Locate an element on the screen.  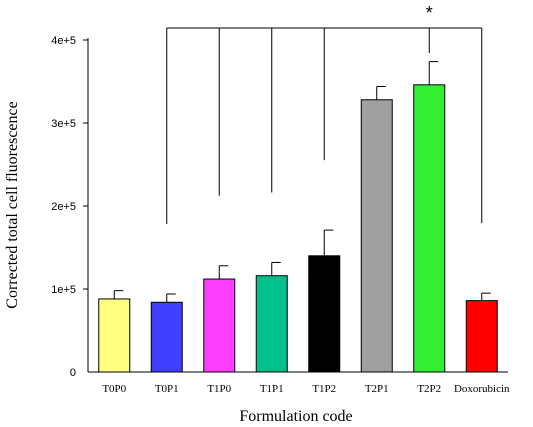
y-tick-label: 4e+5 is located at coordinates (63, 41).